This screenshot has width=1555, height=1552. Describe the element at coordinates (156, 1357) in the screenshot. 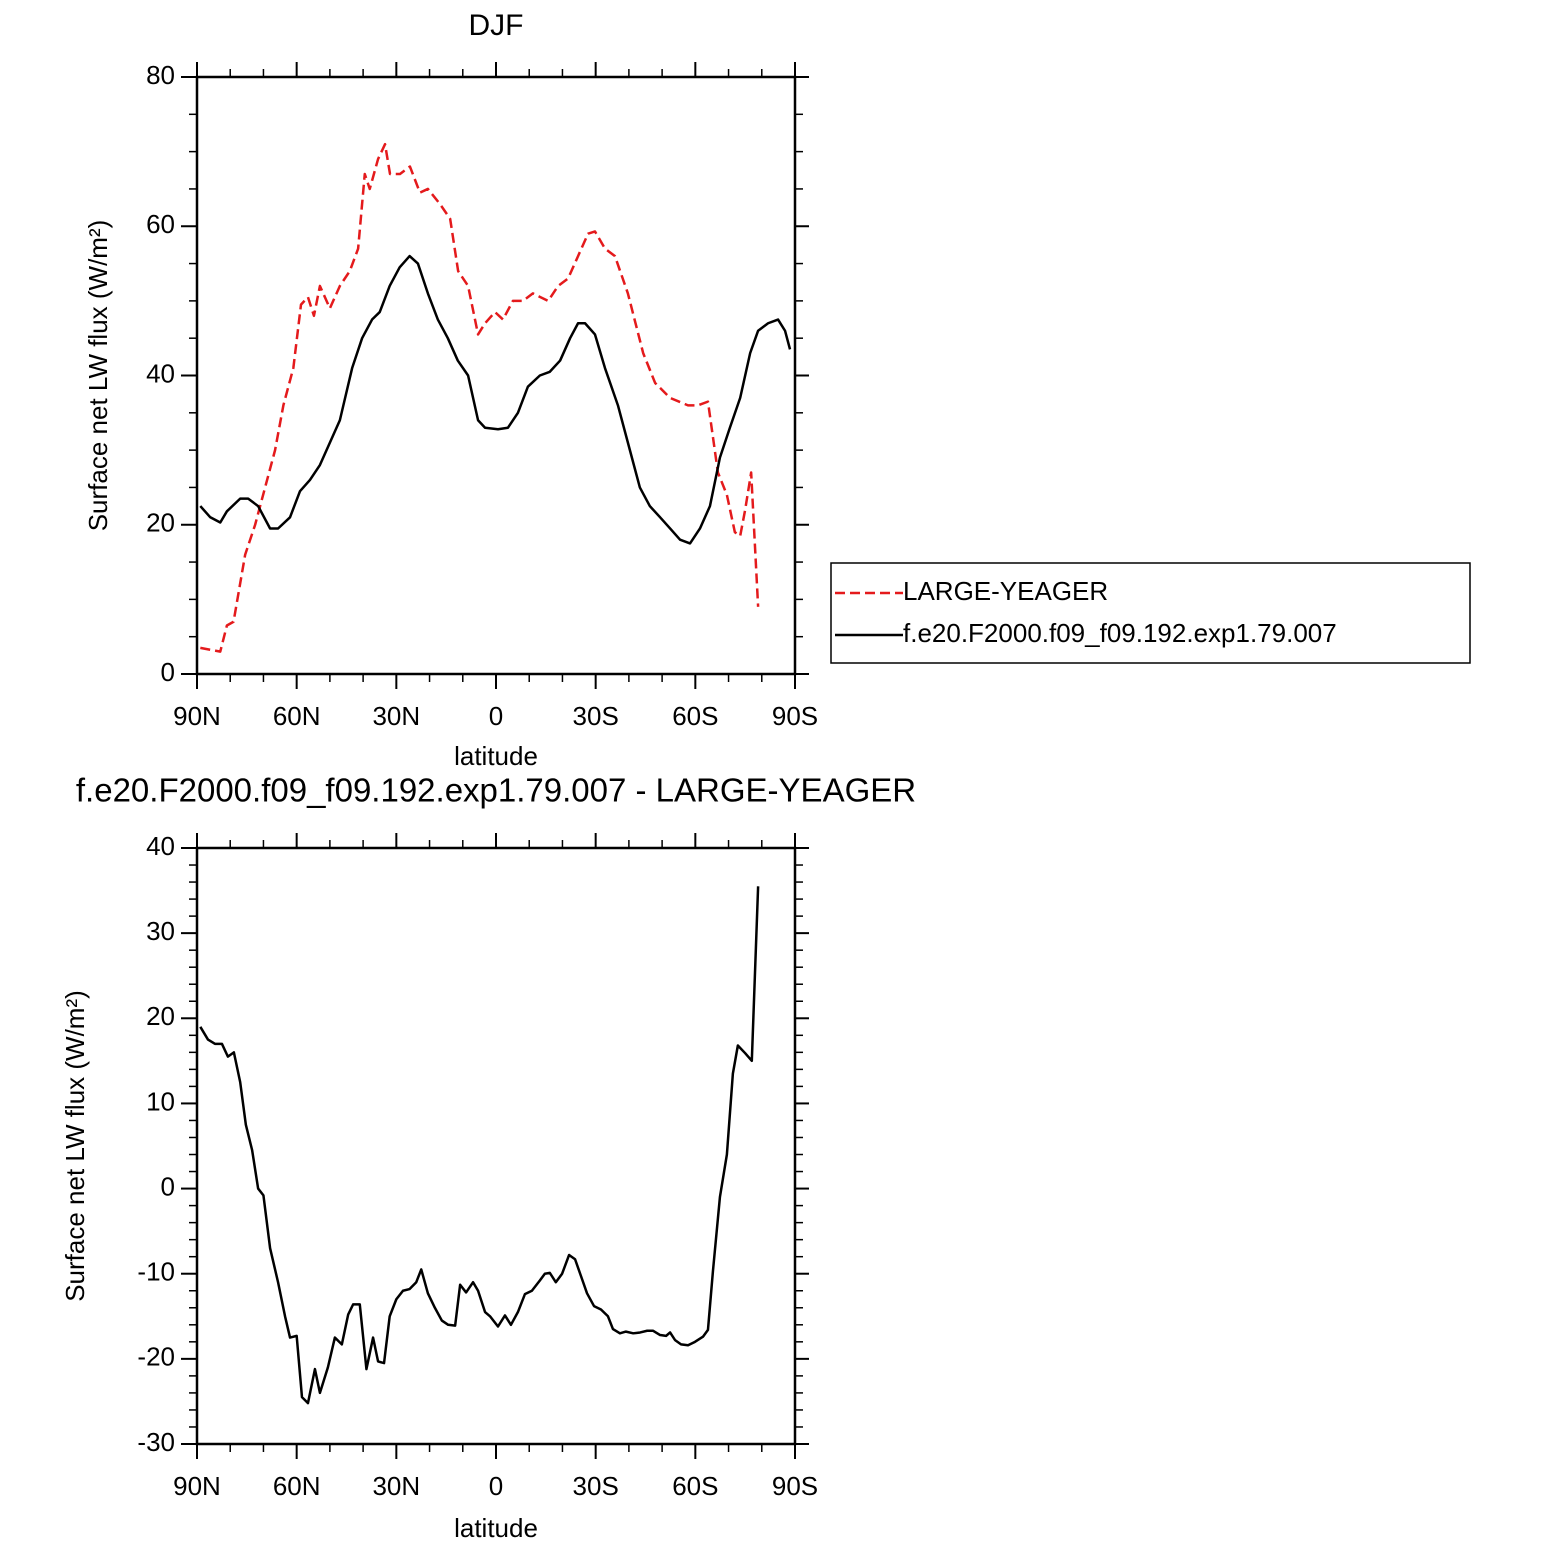

I see `y-tick-label: -20` at that location.